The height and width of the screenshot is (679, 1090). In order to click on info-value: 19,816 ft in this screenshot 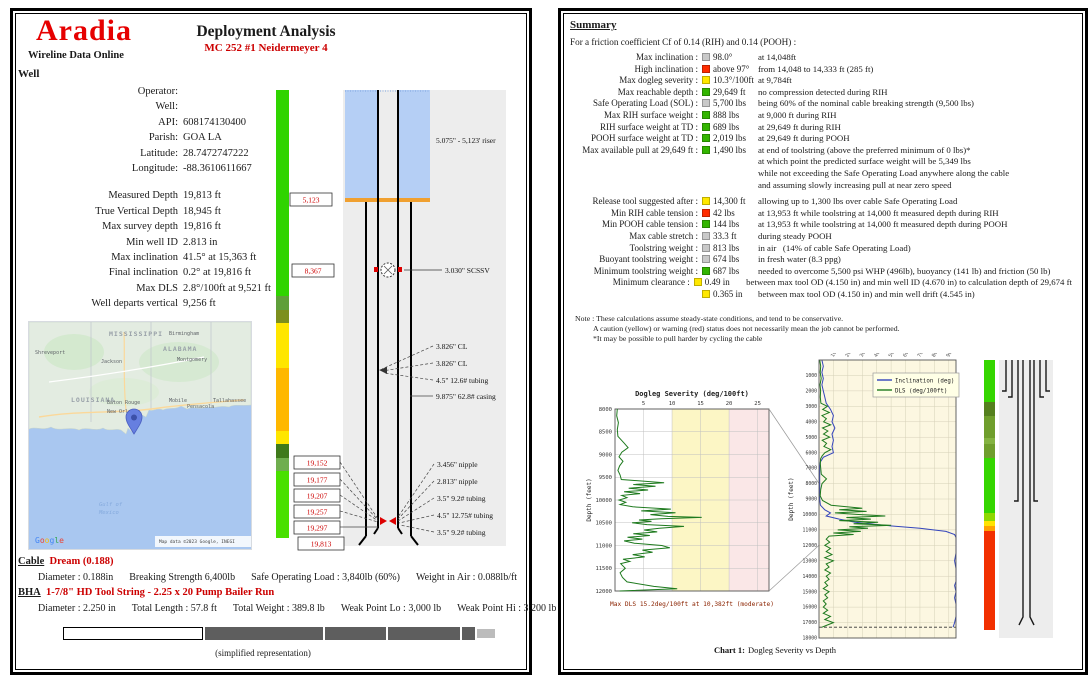, I will do `click(202, 227)`.